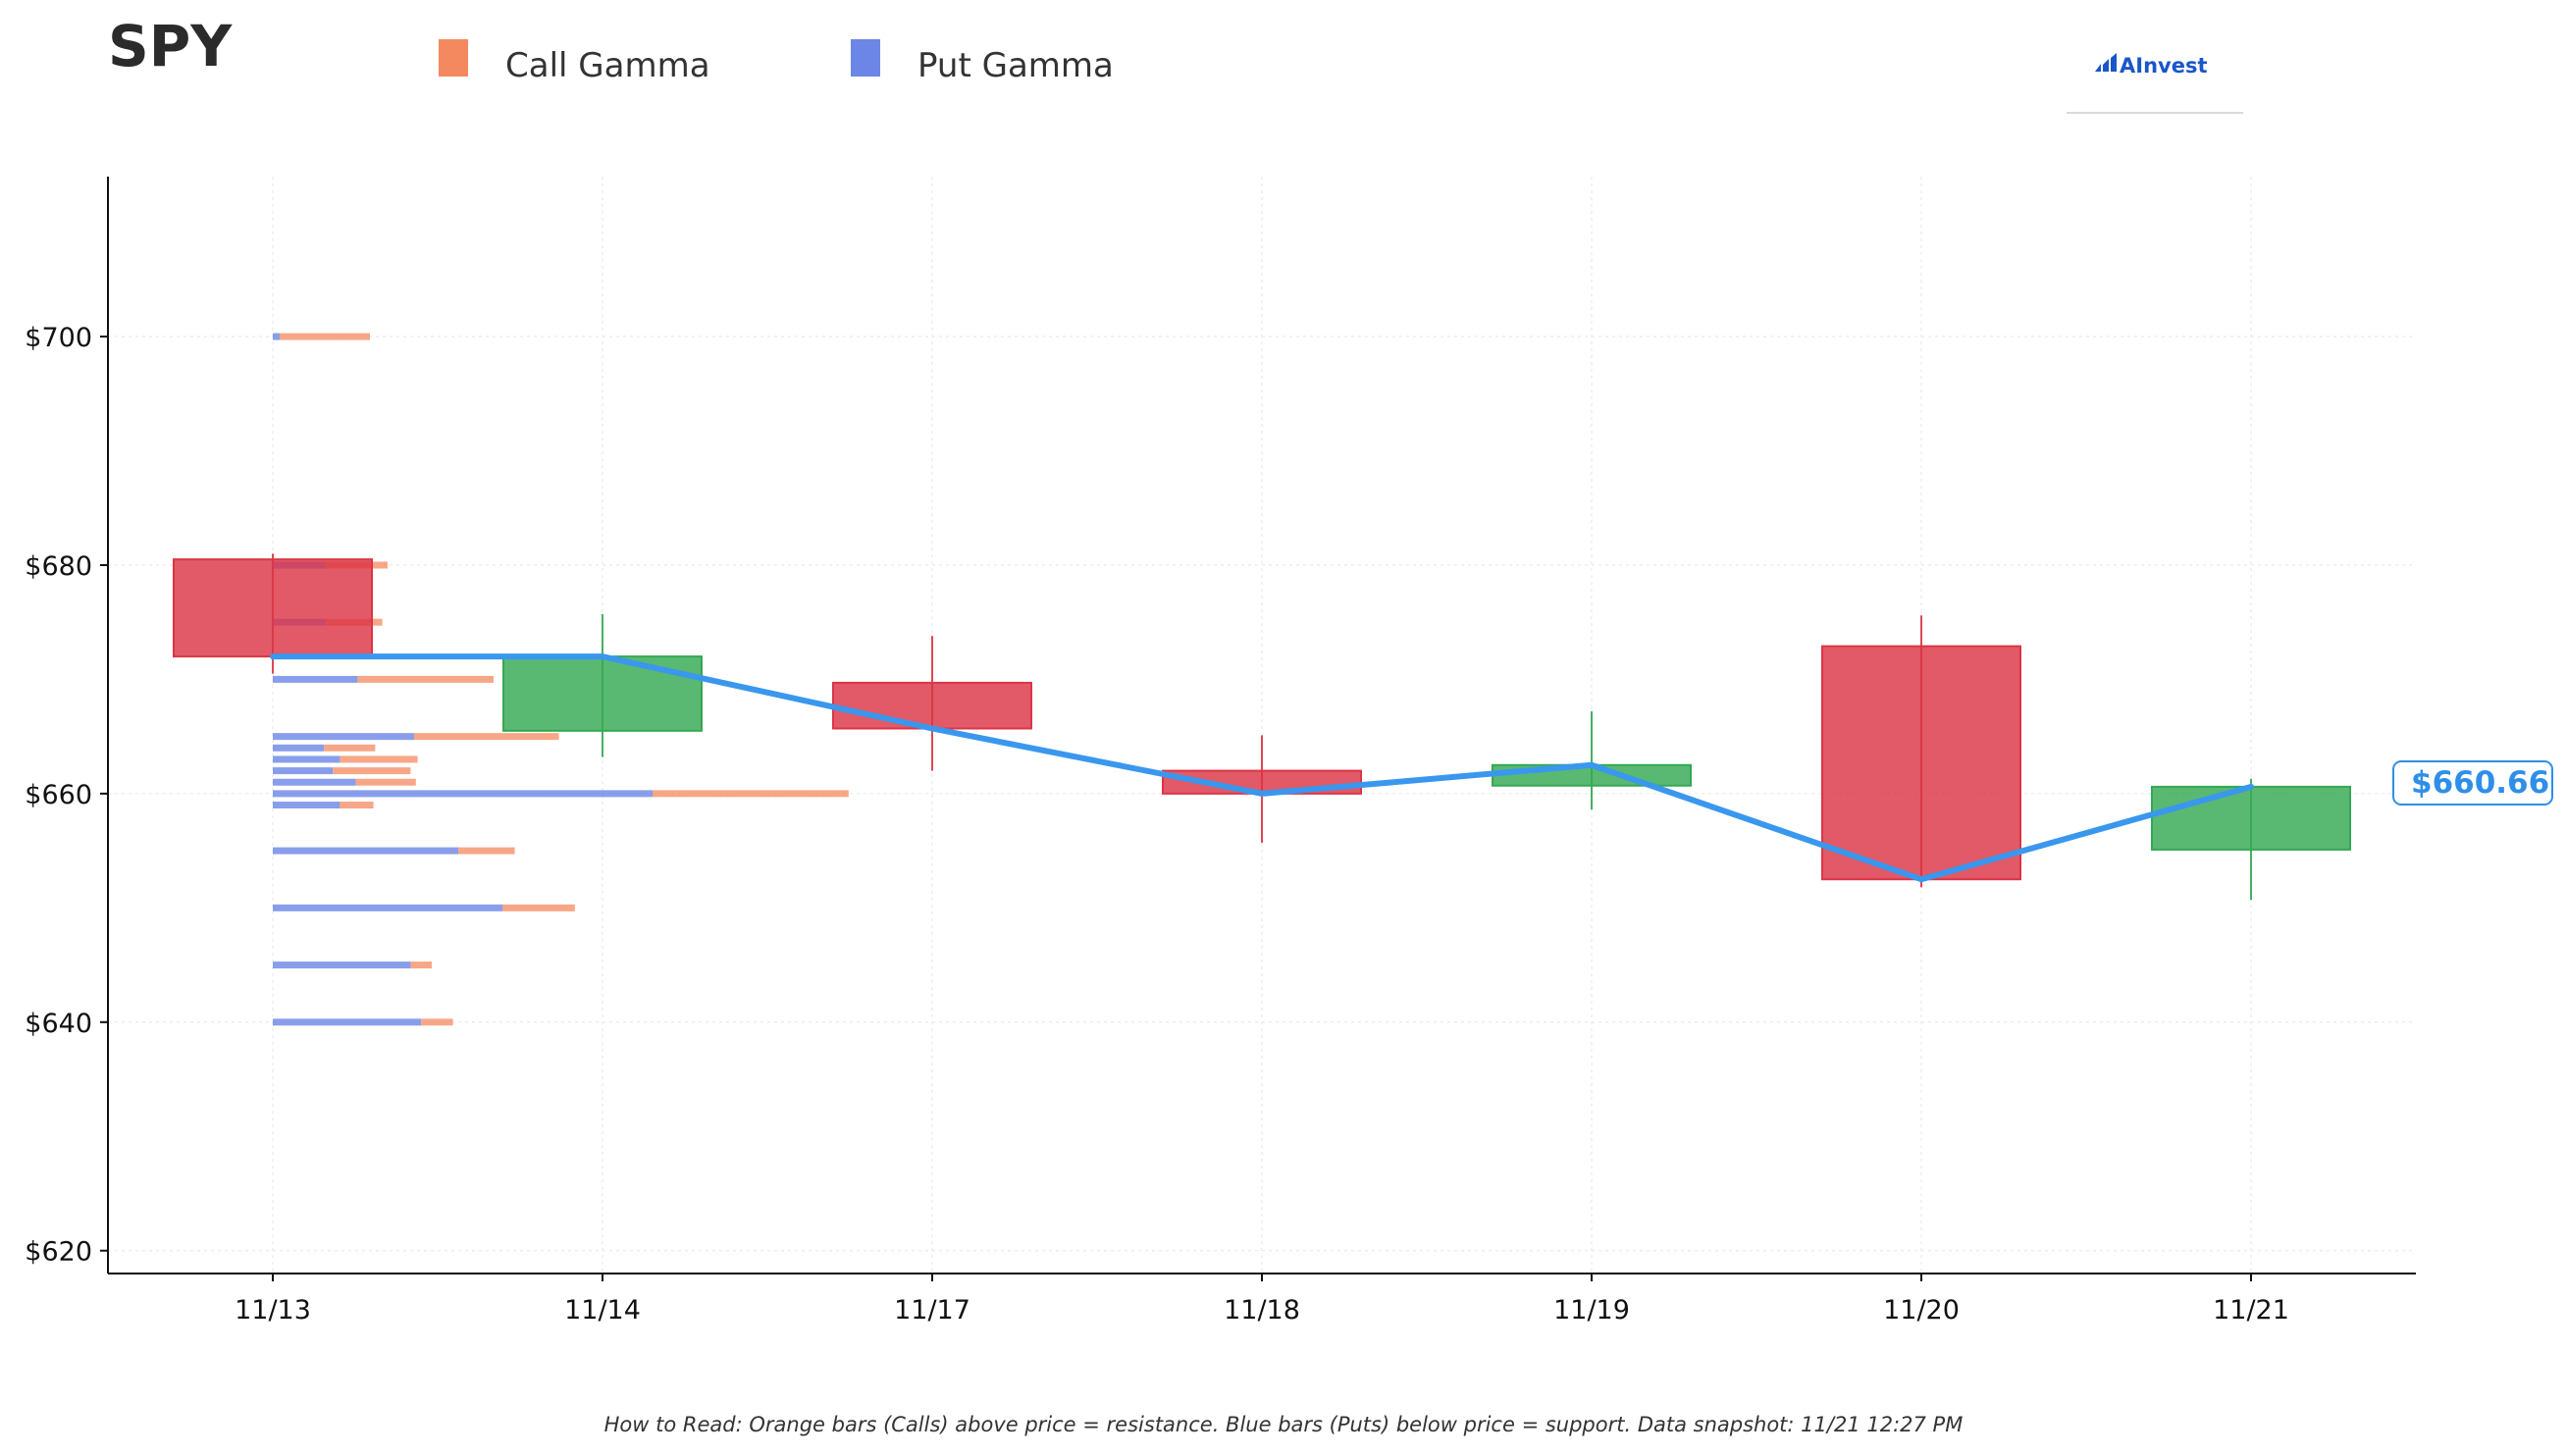 This screenshot has height=1456, width=2567. What do you see at coordinates (2480, 783) in the screenshot?
I see `current-price-label: $660.66` at bounding box center [2480, 783].